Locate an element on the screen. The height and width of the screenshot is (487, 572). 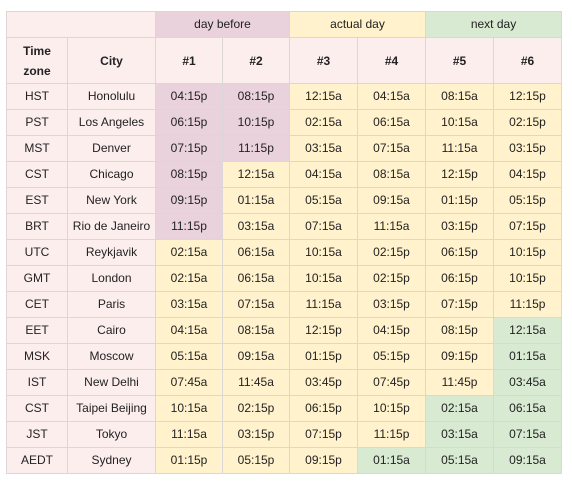
time-cell: 09:15p is located at coordinates (460, 356).